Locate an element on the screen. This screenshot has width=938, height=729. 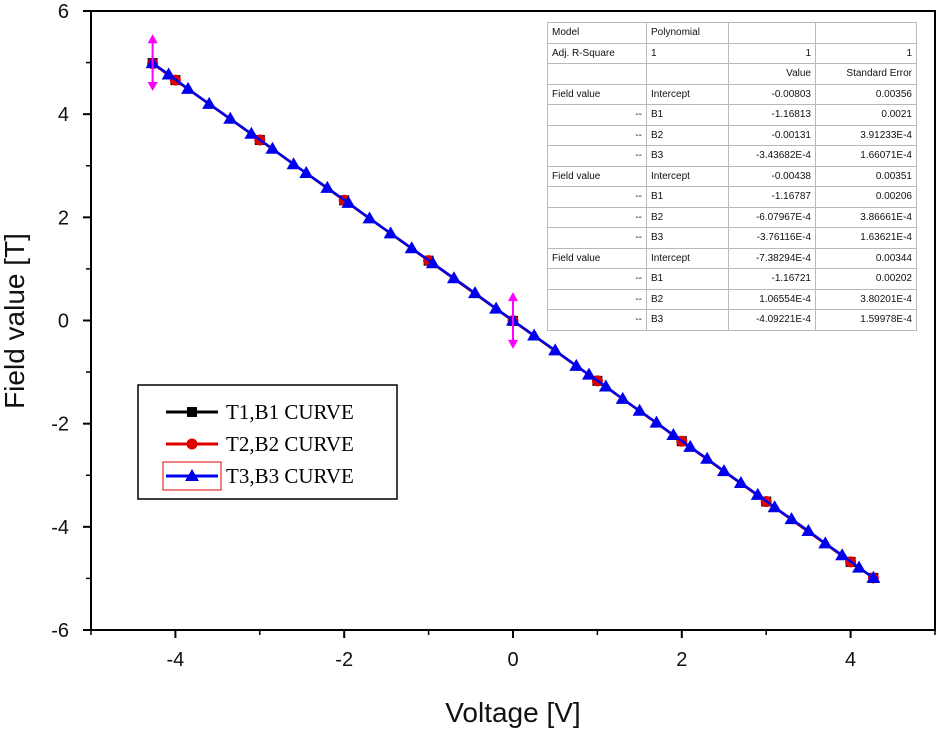
table-row: -- B1 -1.16787 0.00206 is located at coordinates (732, 197).